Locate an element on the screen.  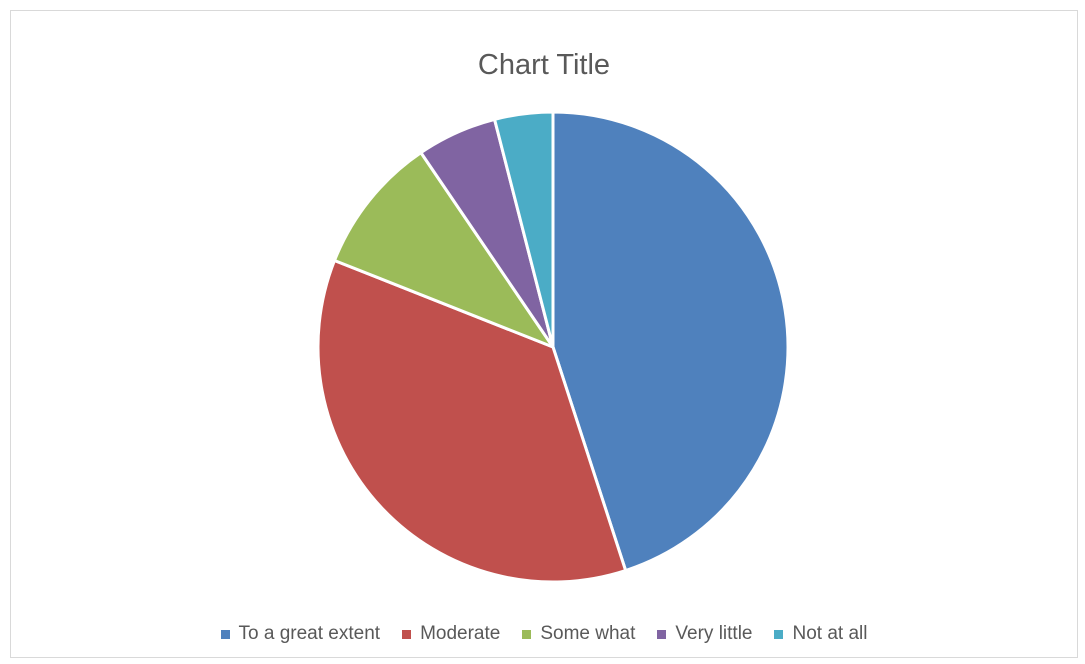
legend-label: Some what is located at coordinates (588, 633).